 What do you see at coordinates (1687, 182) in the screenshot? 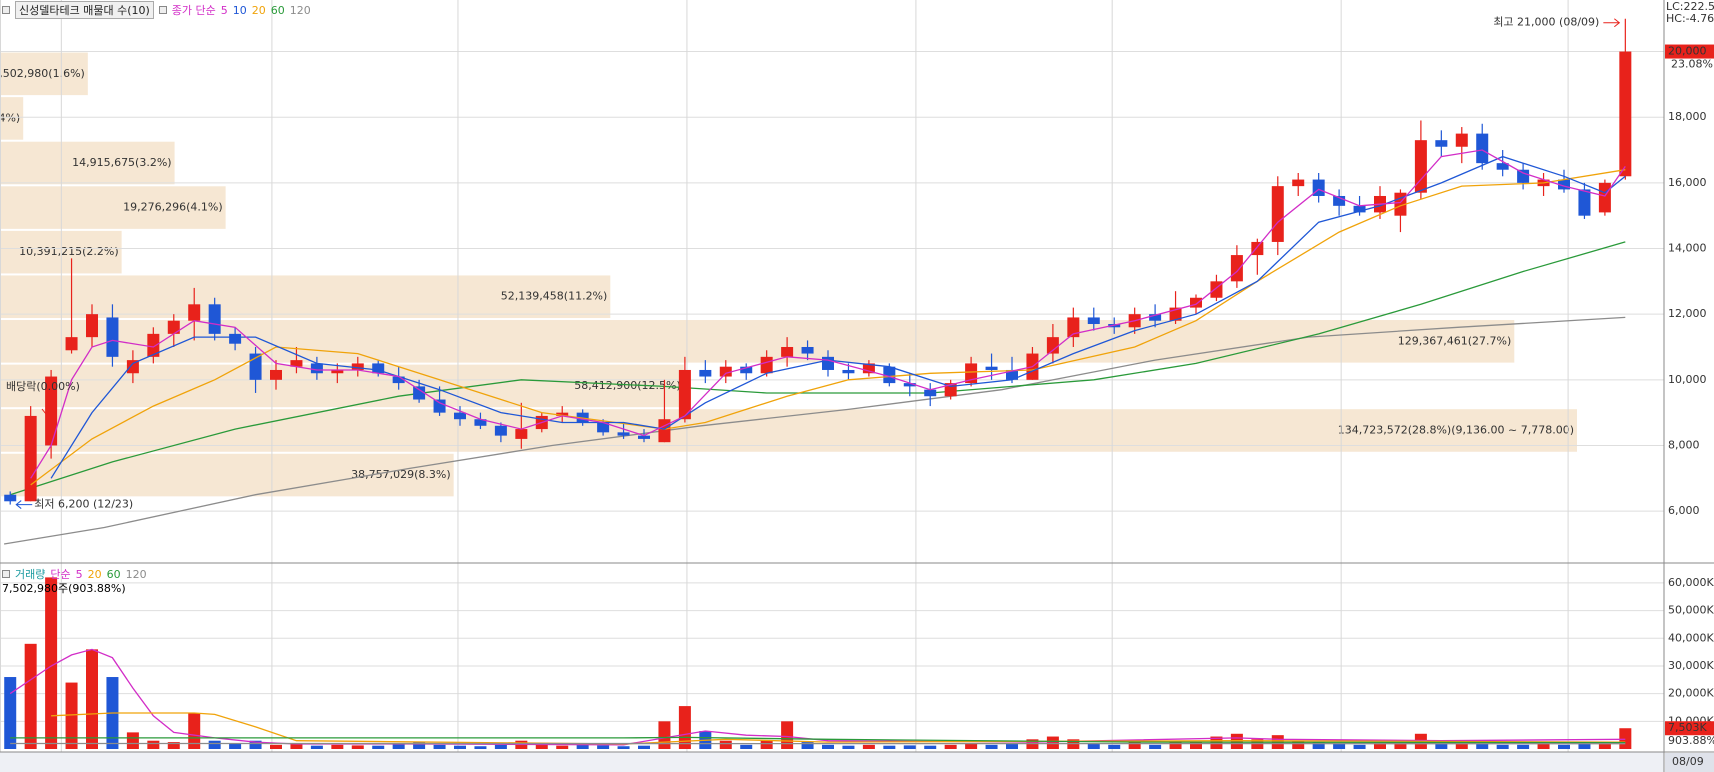
I see `y-tick-label: 16,000` at bounding box center [1687, 182].